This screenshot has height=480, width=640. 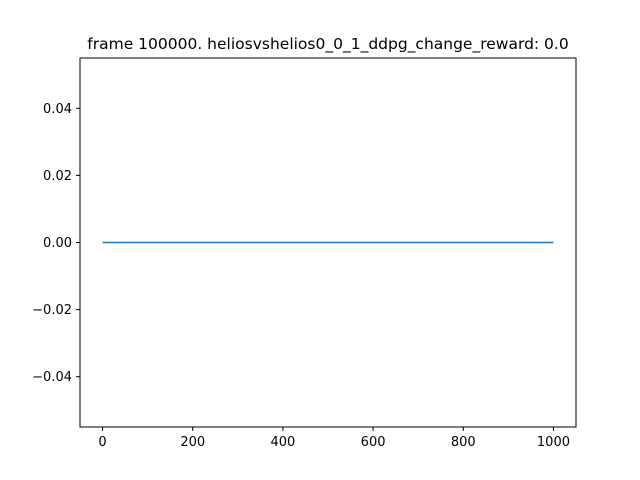 I want to click on x-tick-label: 800, so click(x=463, y=442).